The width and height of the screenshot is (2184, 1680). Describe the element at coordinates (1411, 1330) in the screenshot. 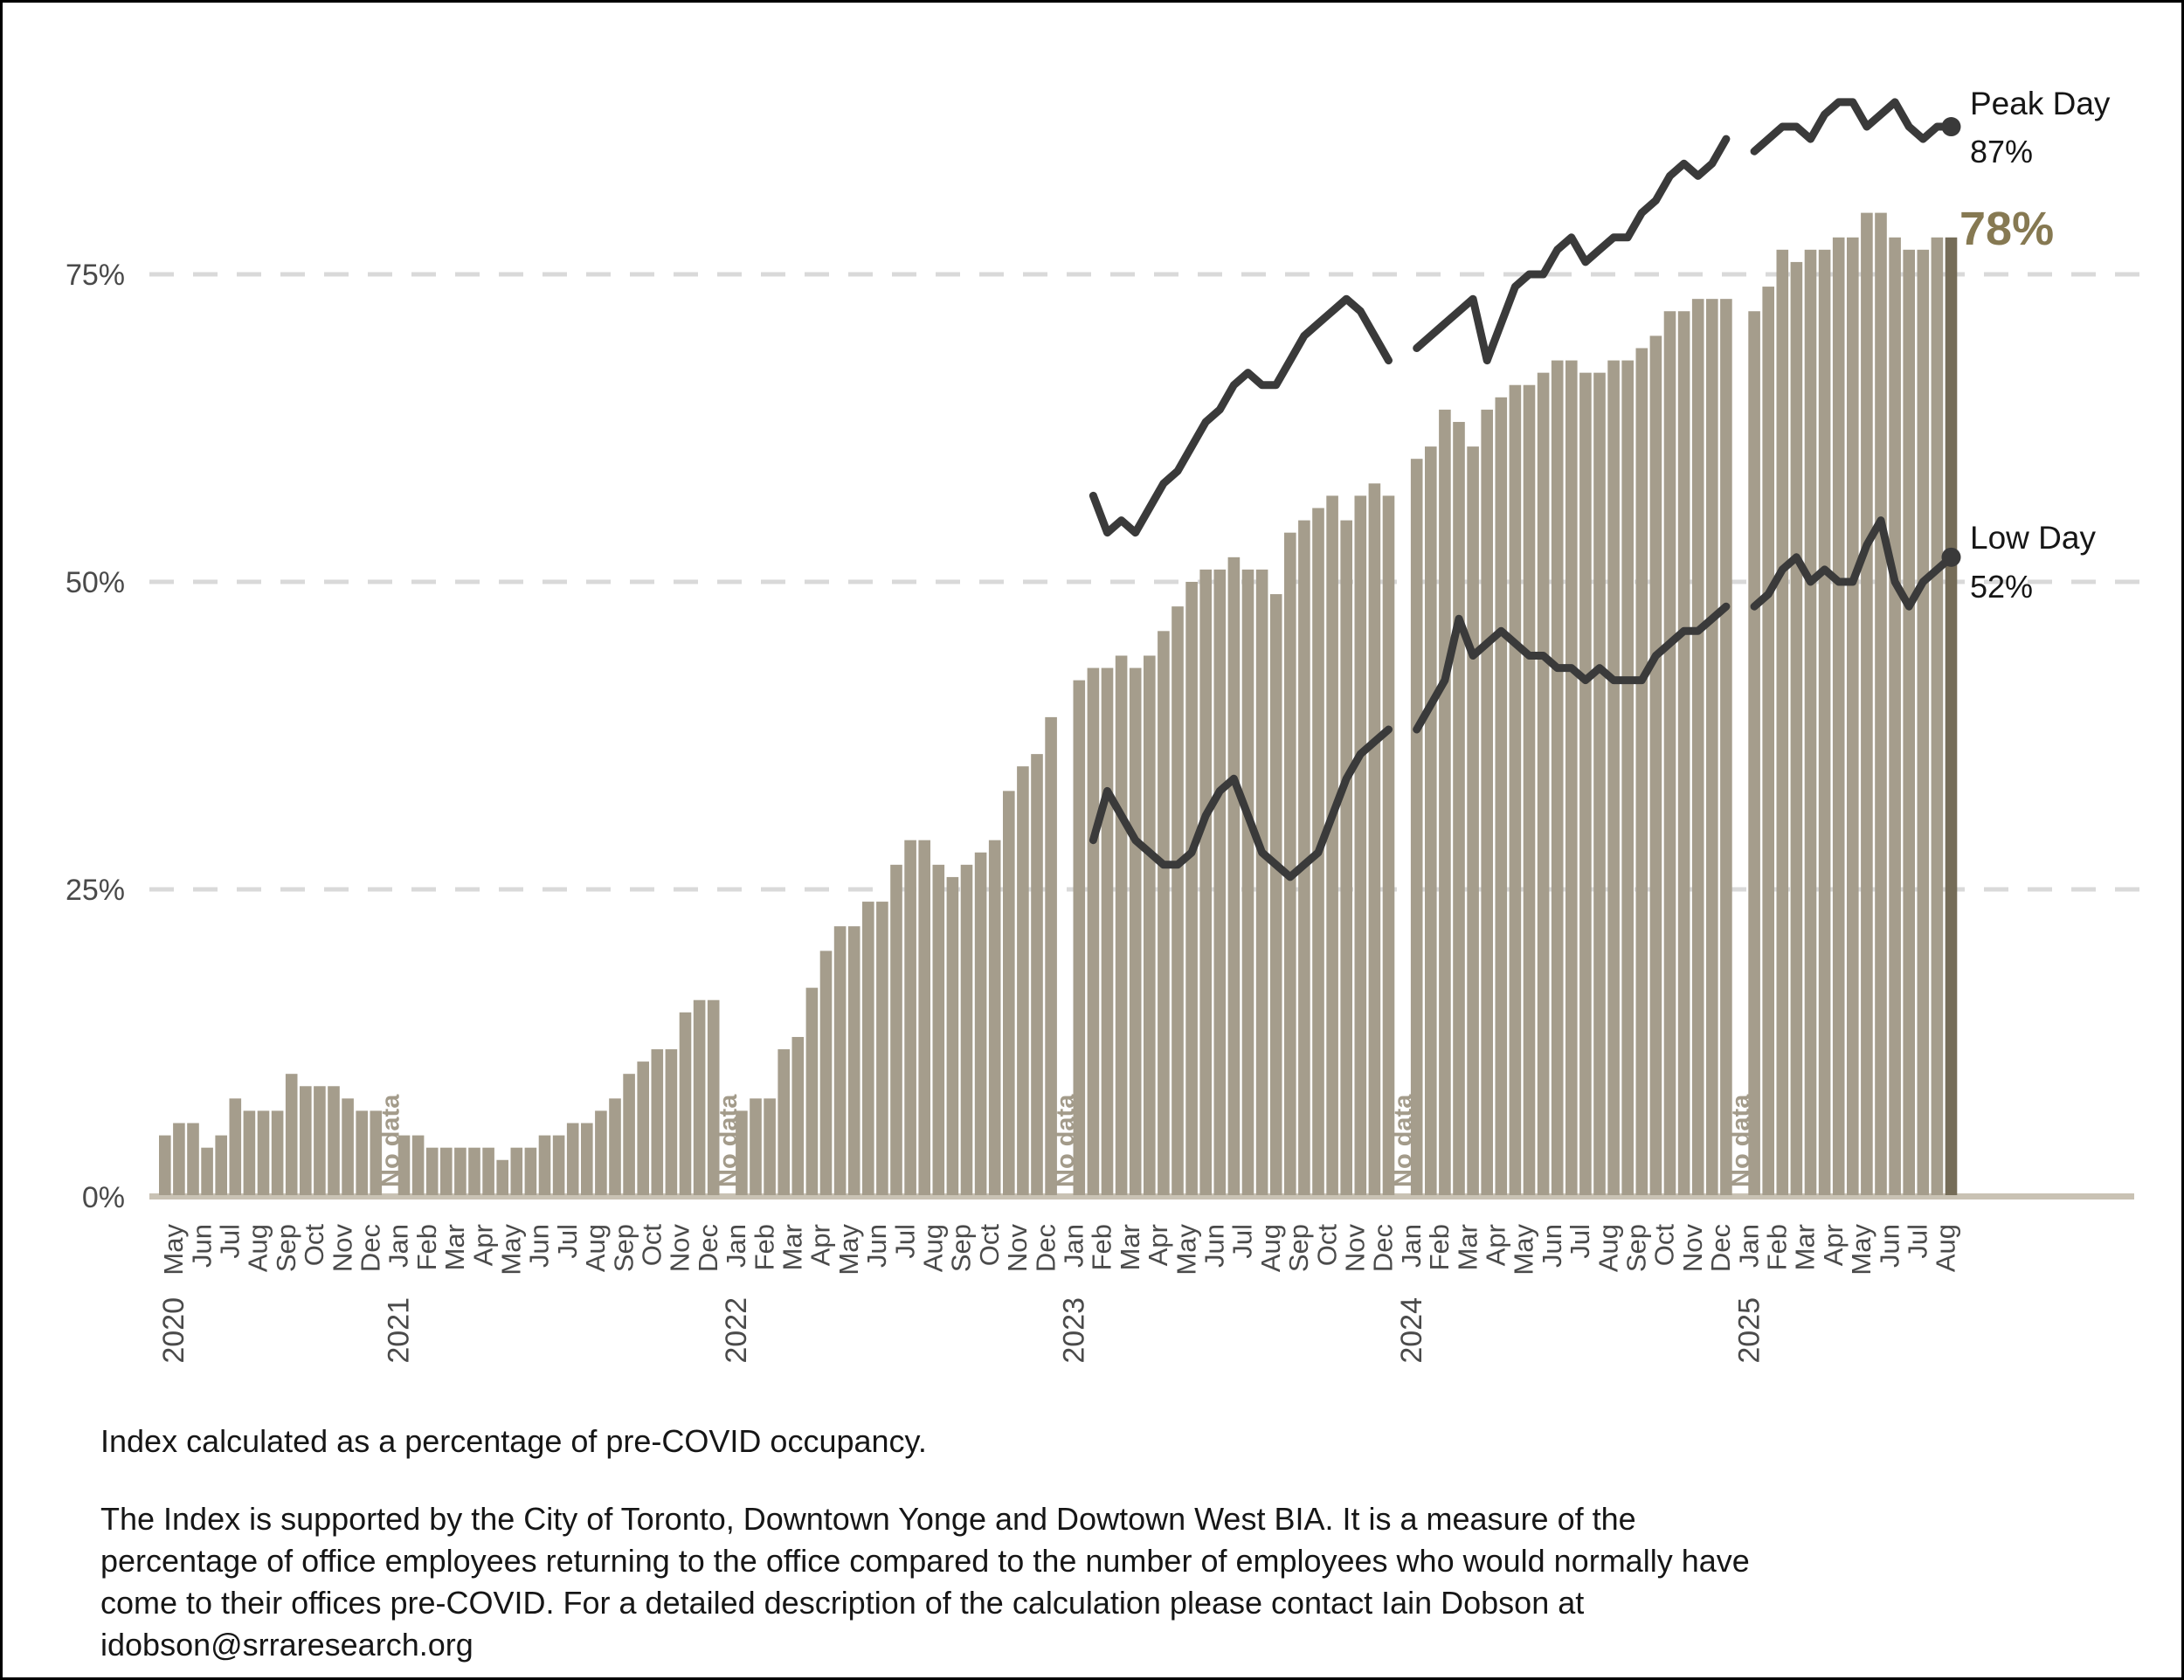

I see `x-year-label: 2024` at that location.